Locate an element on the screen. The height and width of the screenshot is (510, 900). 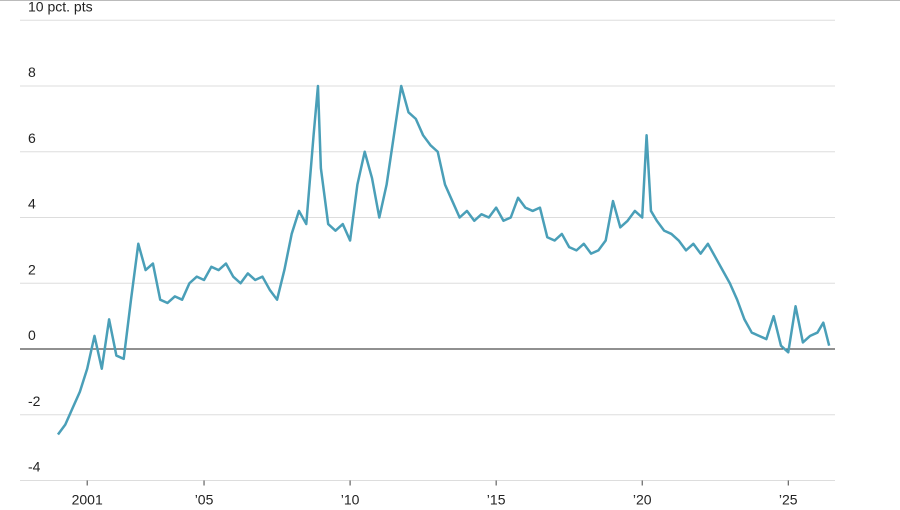
x-tick-label: ’20 is located at coordinates (642, 500).